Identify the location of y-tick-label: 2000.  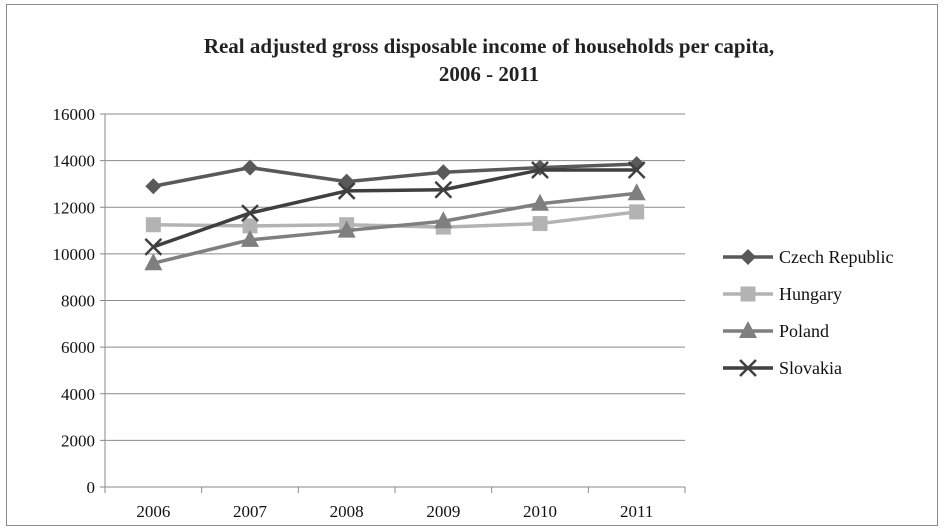
(78, 440).